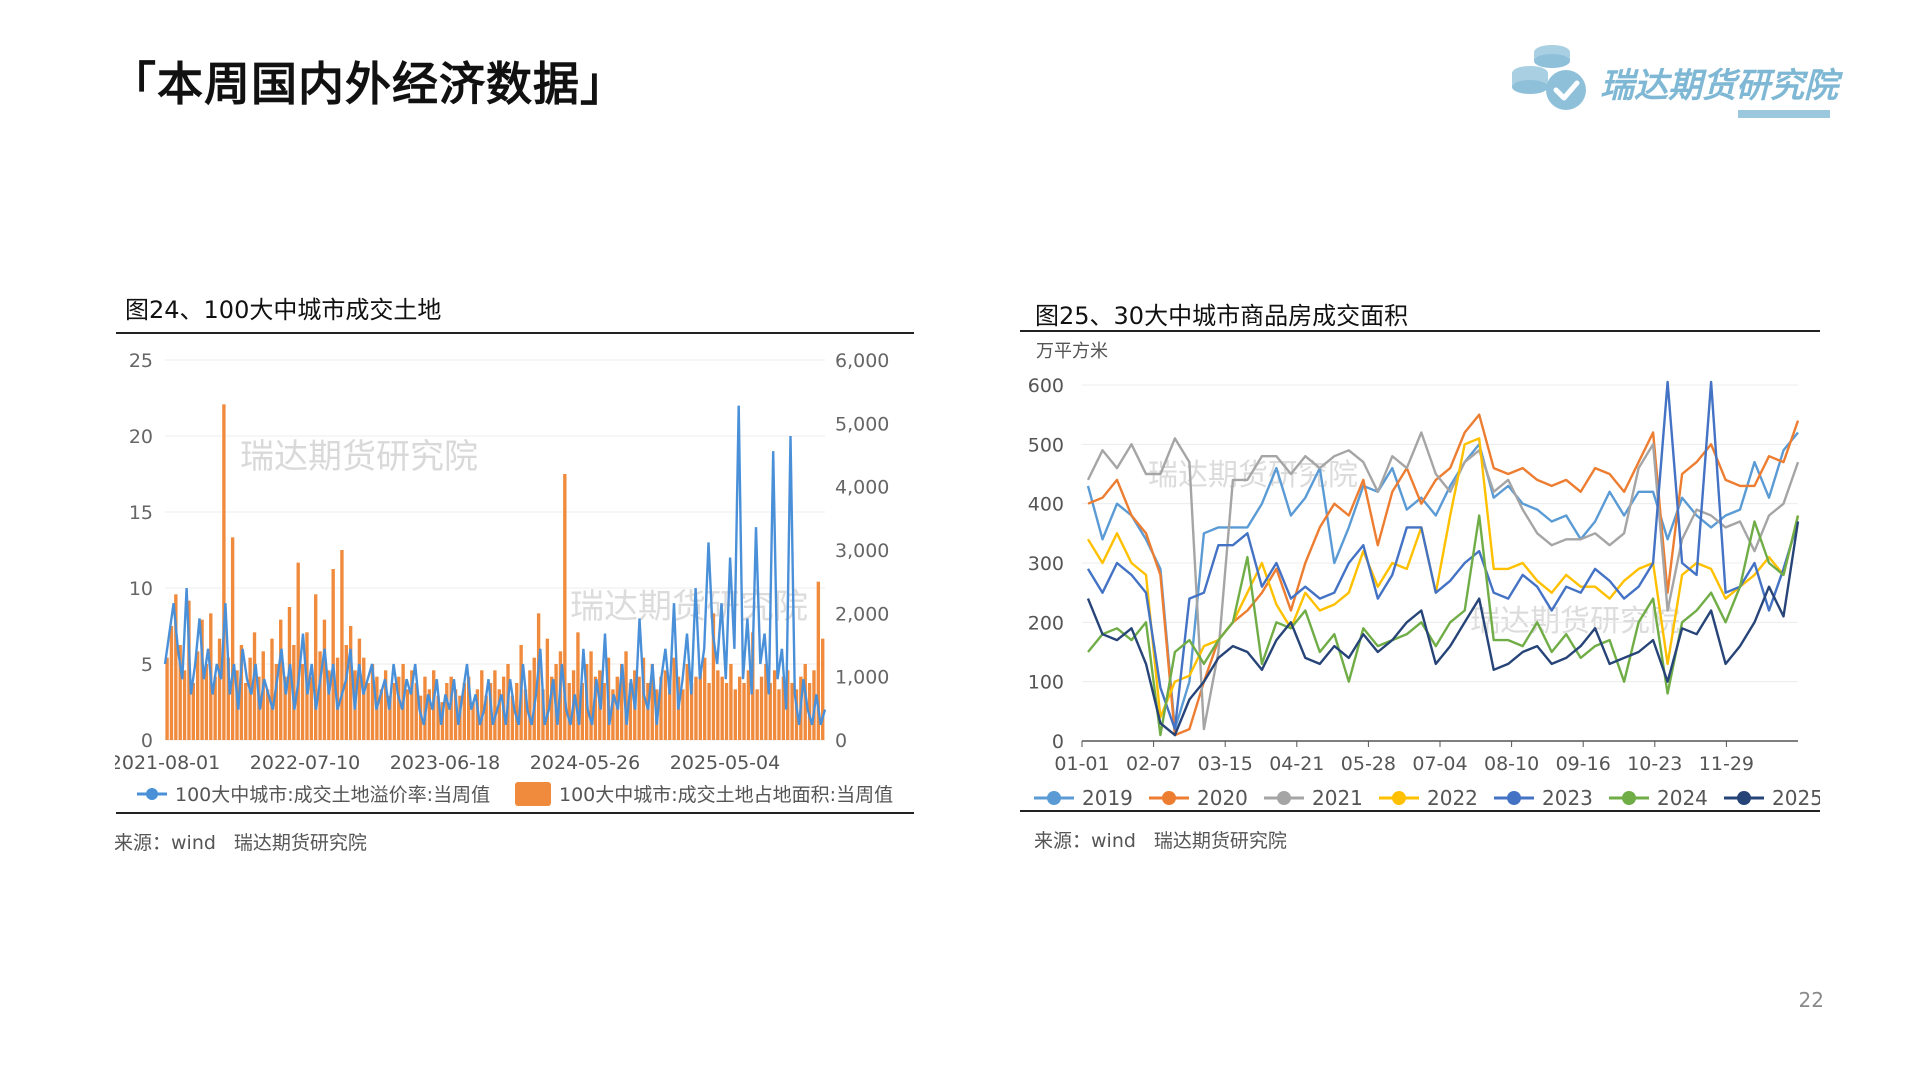  Describe the element at coordinates (725, 763) in the screenshot. I see `x-tick-label: 2025-05-04` at that location.